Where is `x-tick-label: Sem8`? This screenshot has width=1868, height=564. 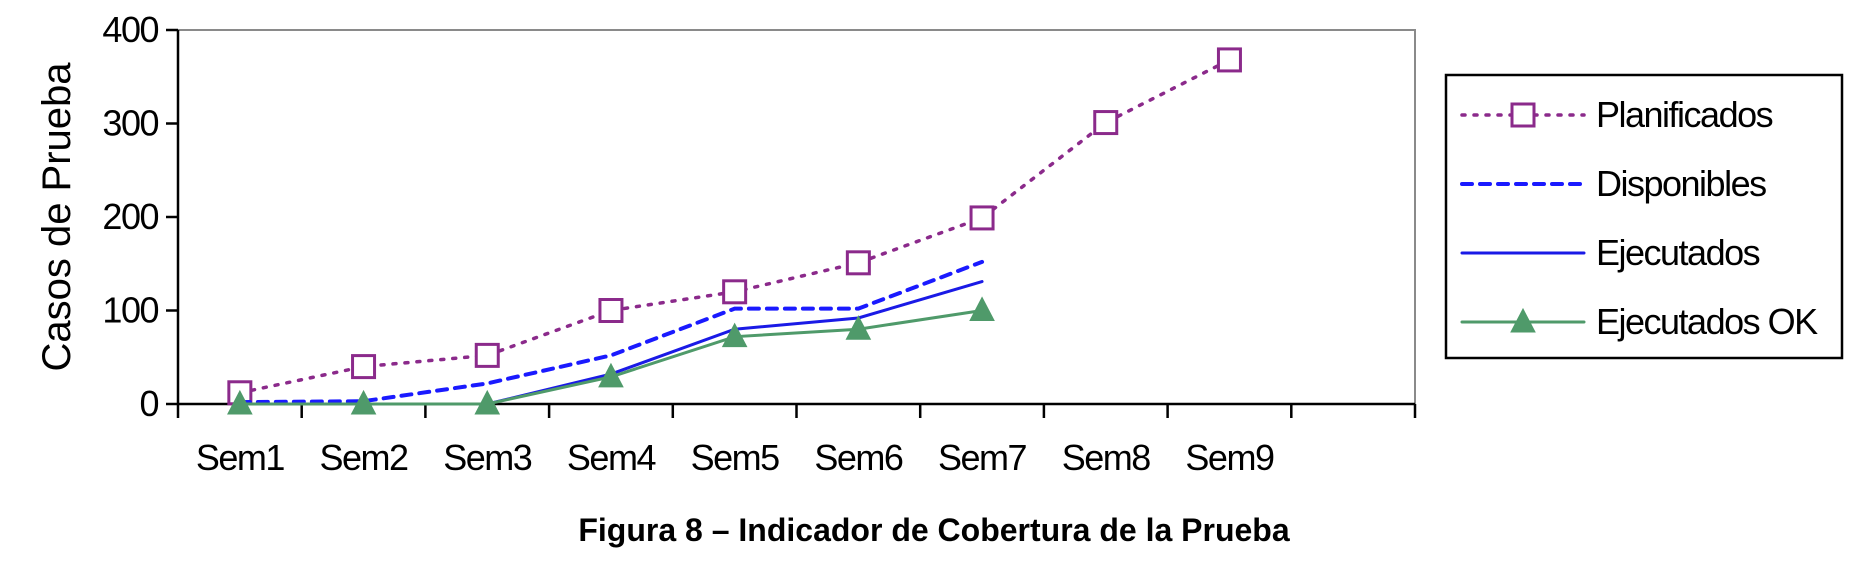
x-tick-label: Sem8 is located at coordinates (1106, 457).